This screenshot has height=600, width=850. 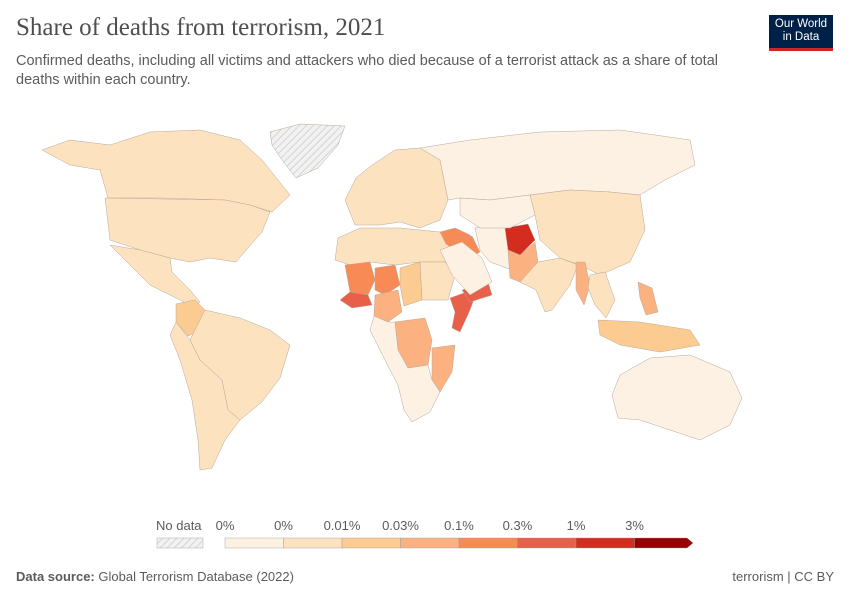 What do you see at coordinates (649, 336) in the screenshot?
I see `country-indonesia` at bounding box center [649, 336].